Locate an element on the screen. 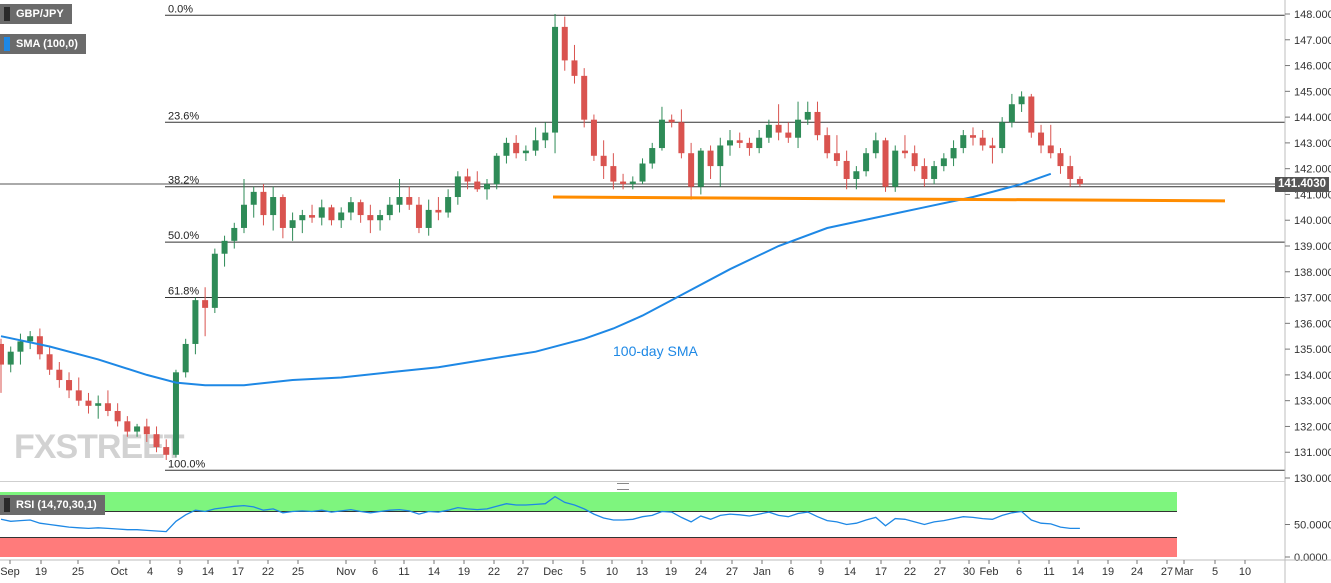 The image size is (1331, 583). date-tick-label: Jan is located at coordinates (762, 572).